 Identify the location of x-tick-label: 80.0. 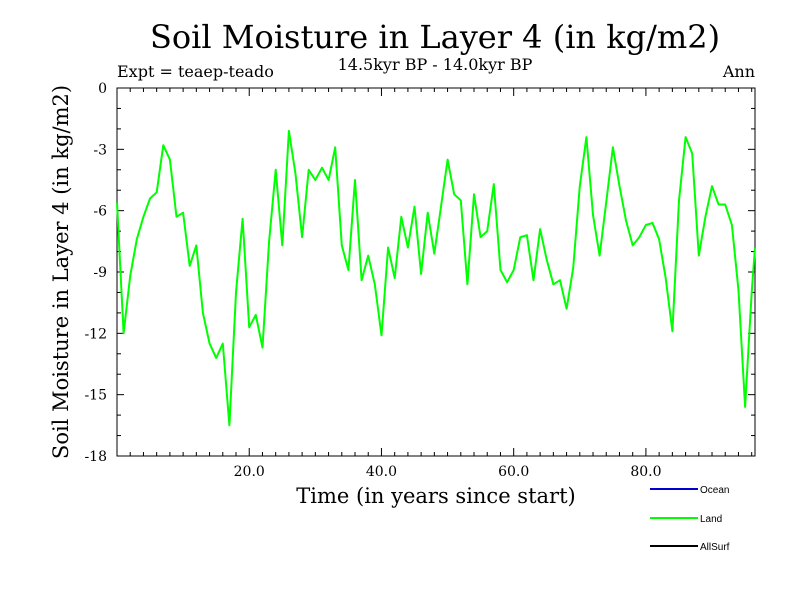
(645, 472).